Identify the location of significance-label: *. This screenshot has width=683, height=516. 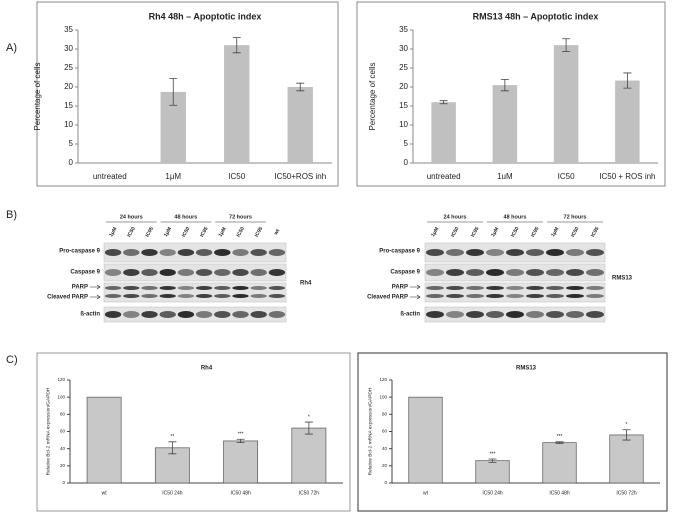
(309, 417).